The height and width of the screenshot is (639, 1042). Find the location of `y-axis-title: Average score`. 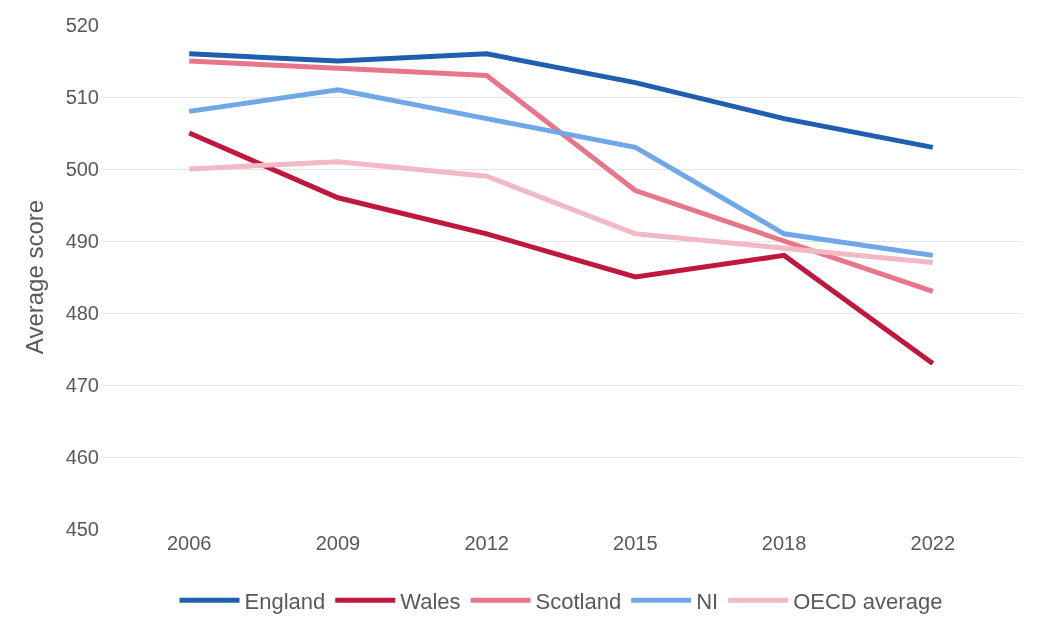

y-axis-title: Average score is located at coordinates (34, 277).